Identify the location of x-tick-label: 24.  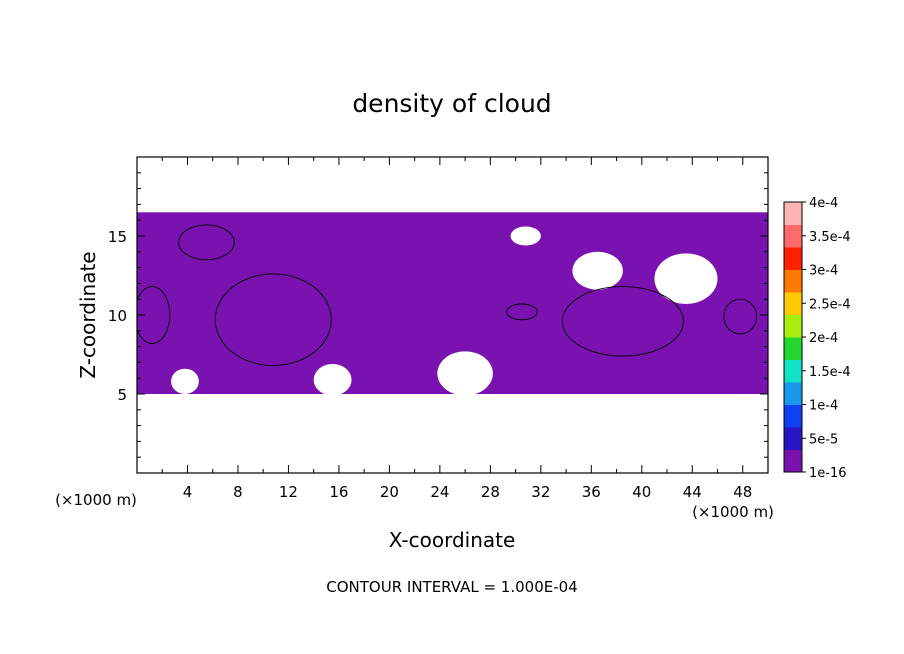
(439, 492).